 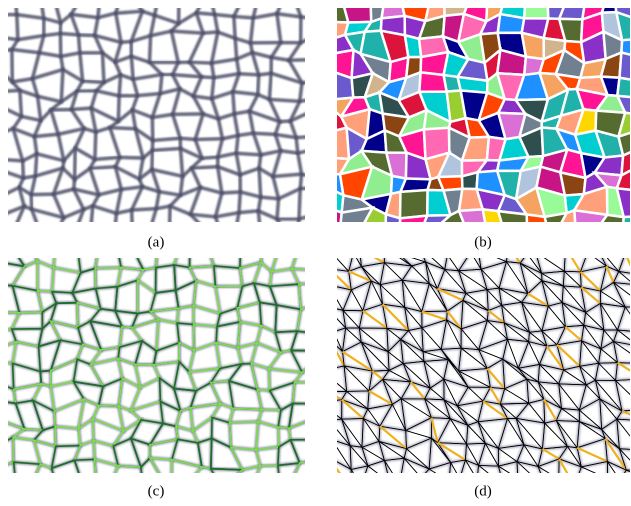 I want to click on panel-label: (a), so click(x=156, y=242).